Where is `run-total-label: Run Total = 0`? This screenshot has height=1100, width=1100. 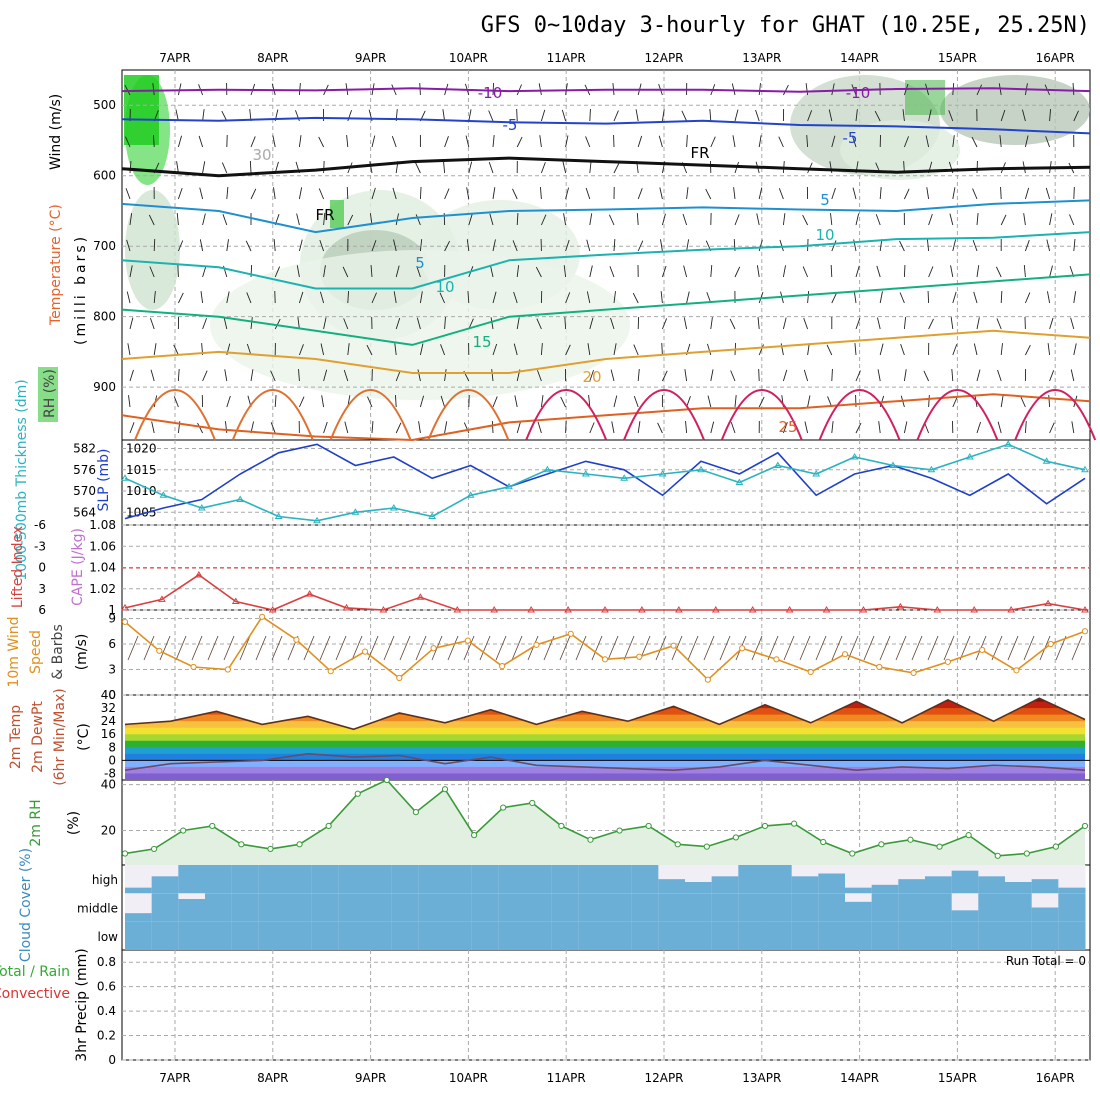 run-total-label: Run Total = 0 is located at coordinates (1046, 961).